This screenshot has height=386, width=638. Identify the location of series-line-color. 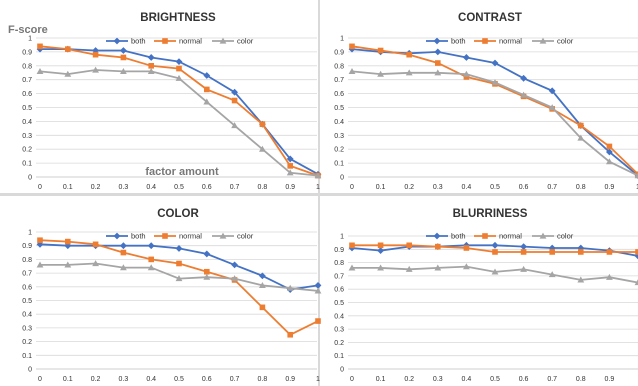
(494, 123).